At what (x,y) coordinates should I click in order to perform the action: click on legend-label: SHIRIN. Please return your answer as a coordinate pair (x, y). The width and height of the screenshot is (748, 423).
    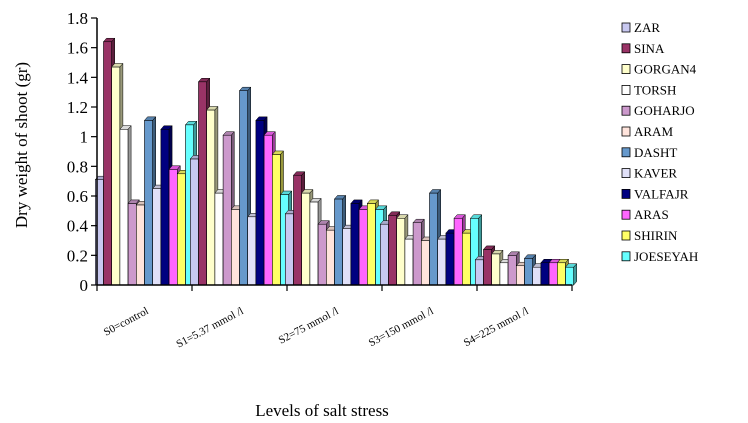
    Looking at the image, I should click on (656, 235).